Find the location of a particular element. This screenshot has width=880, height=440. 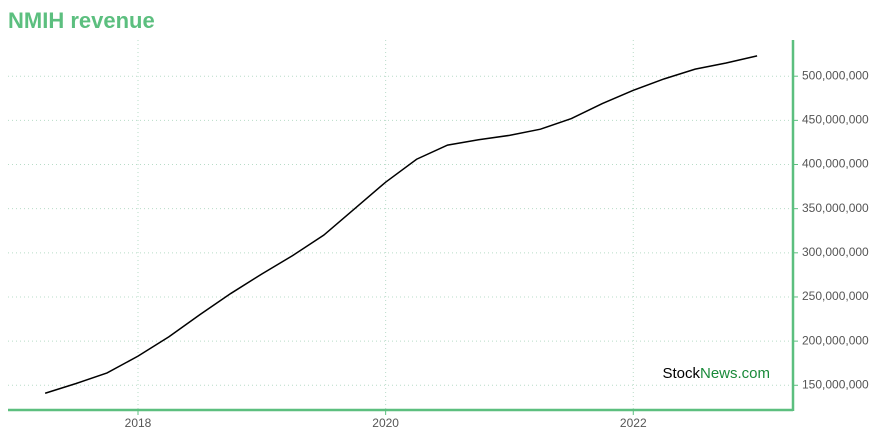

x-tick-label: 2020 is located at coordinates (385, 423).